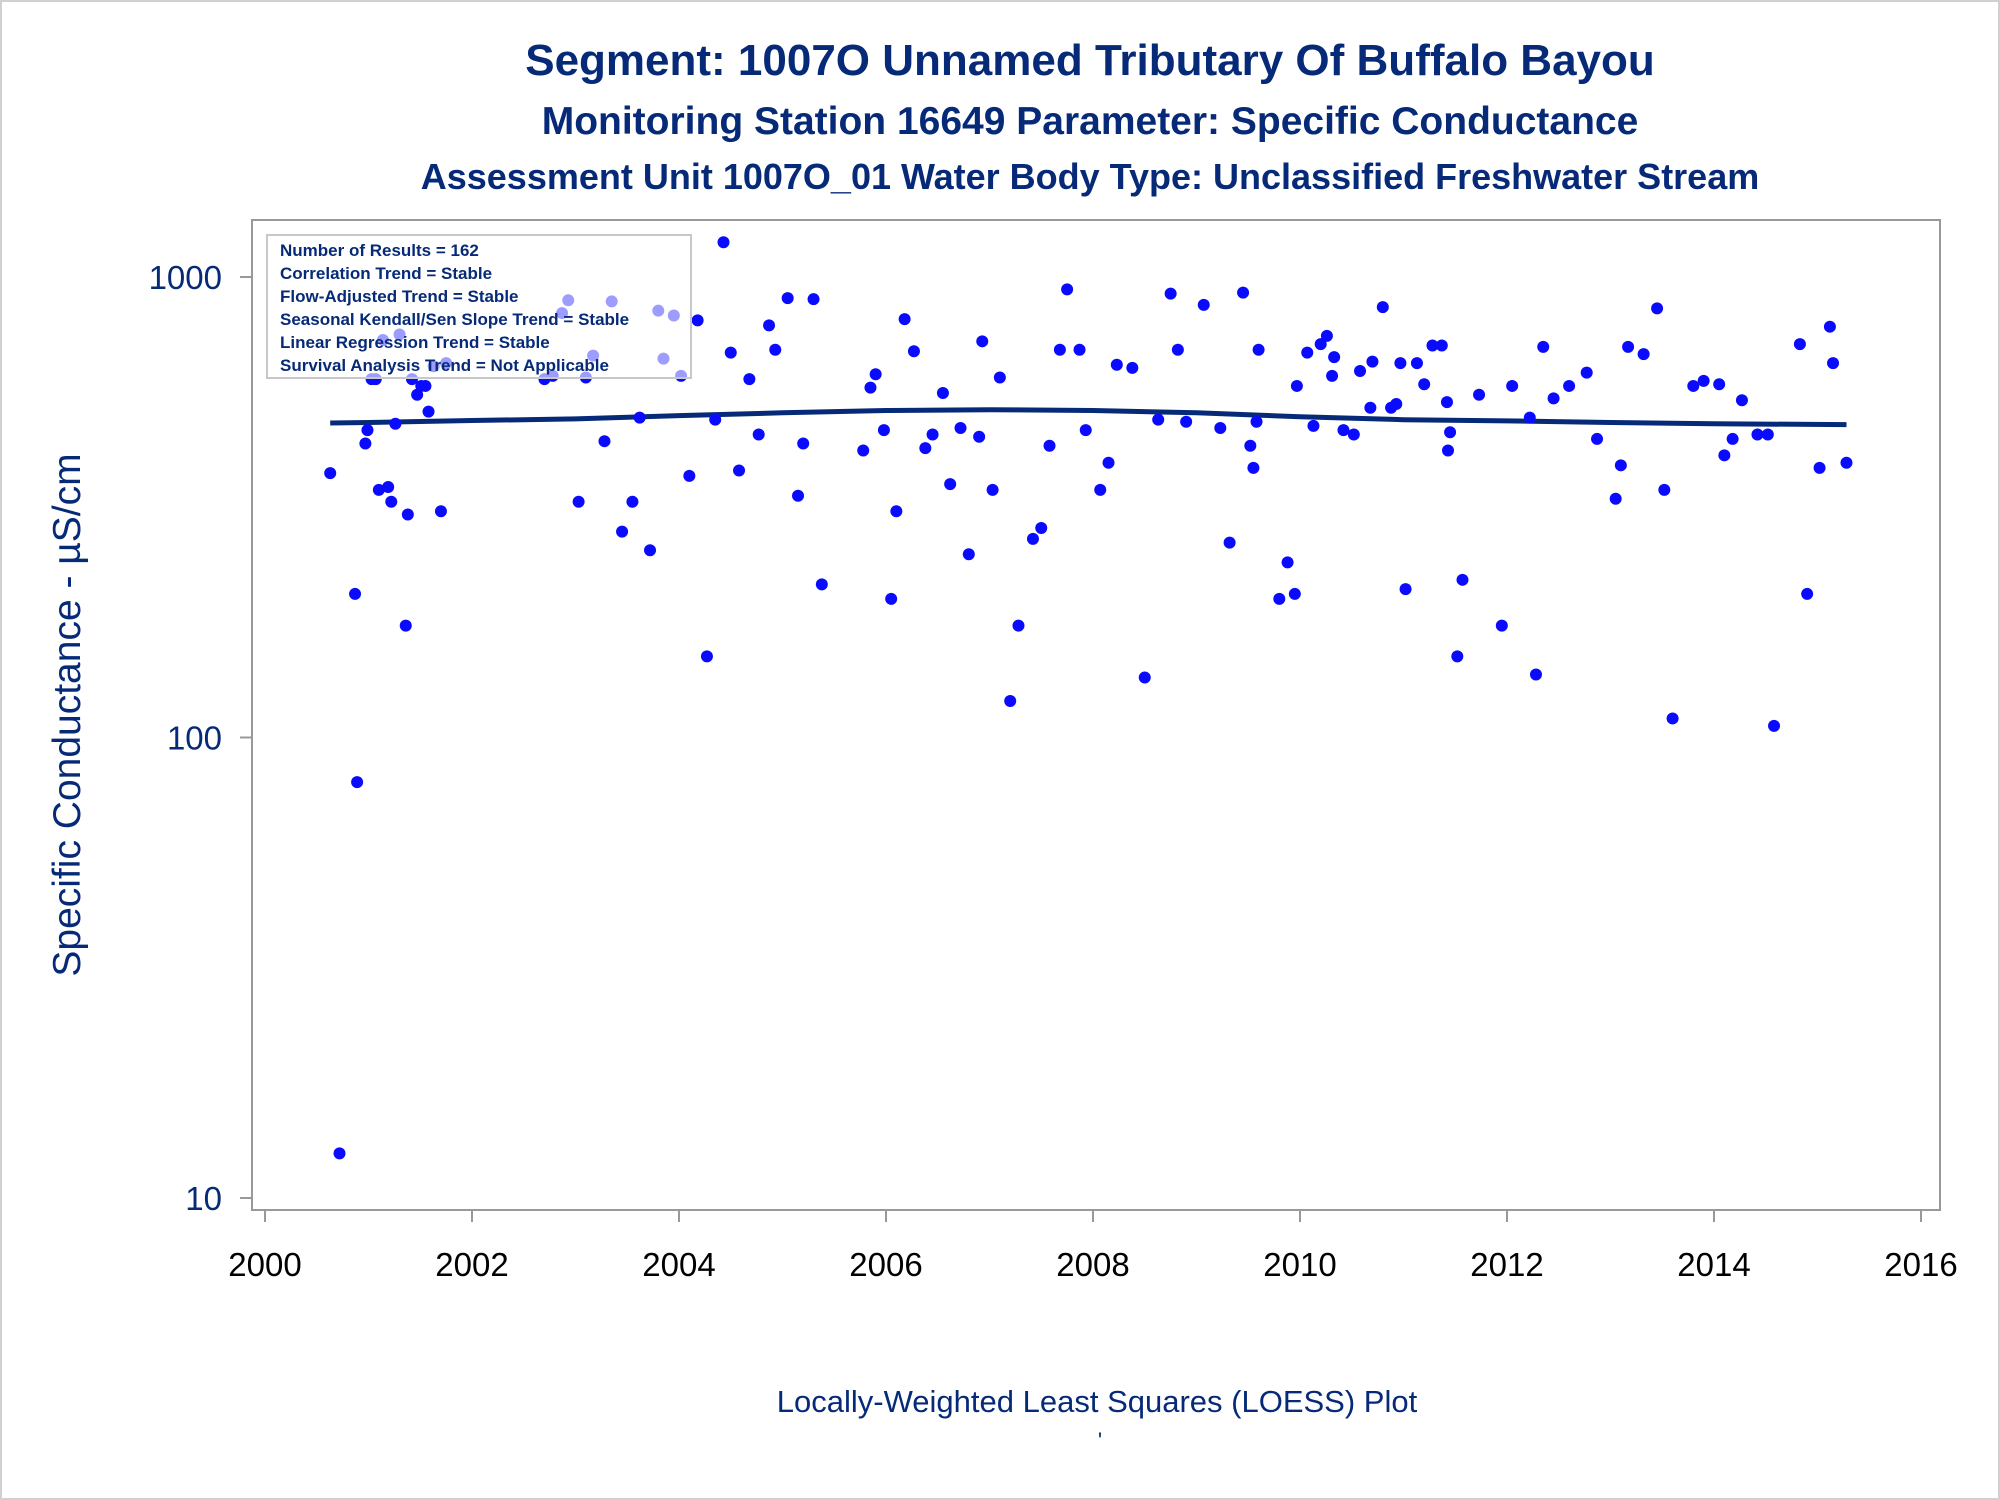 Image resolution: width=2000 pixels, height=1500 pixels. I want to click on y-tick-label: 1000, so click(185, 277).